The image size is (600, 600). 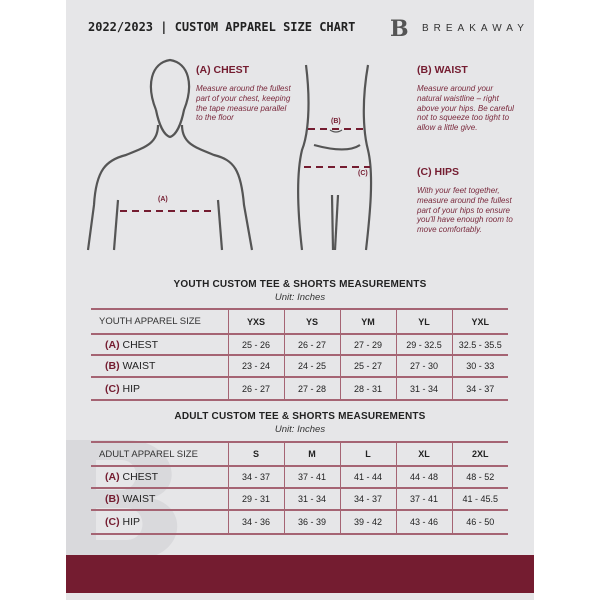 I want to click on header-cell: S, so click(x=255, y=454).